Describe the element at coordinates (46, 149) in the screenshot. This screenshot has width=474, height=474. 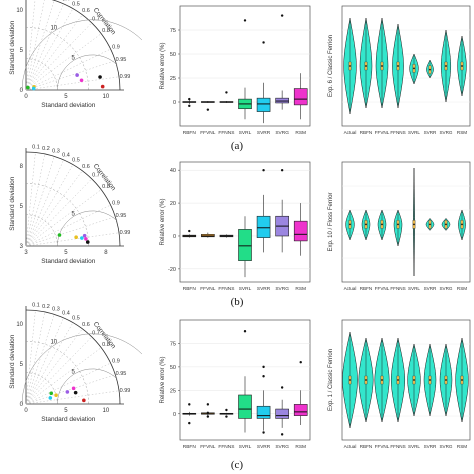
I see `correlation-tick-label: 0.2` at that location.